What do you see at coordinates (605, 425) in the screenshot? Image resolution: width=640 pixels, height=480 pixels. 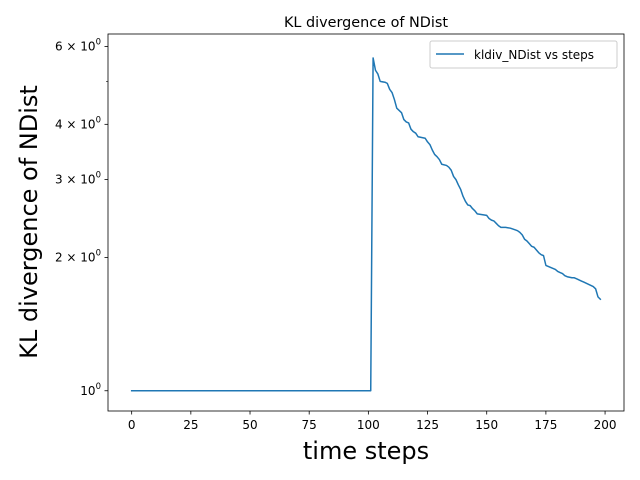 I see `x-tick-label: 200` at bounding box center [605, 425].